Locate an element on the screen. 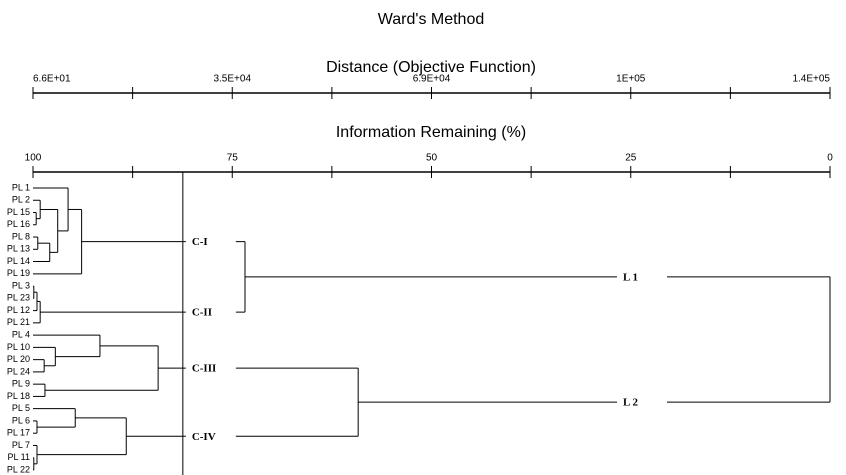 Image resolution: width=846 pixels, height=475 pixels. chart-title: Ward's Method is located at coordinates (431, 19).